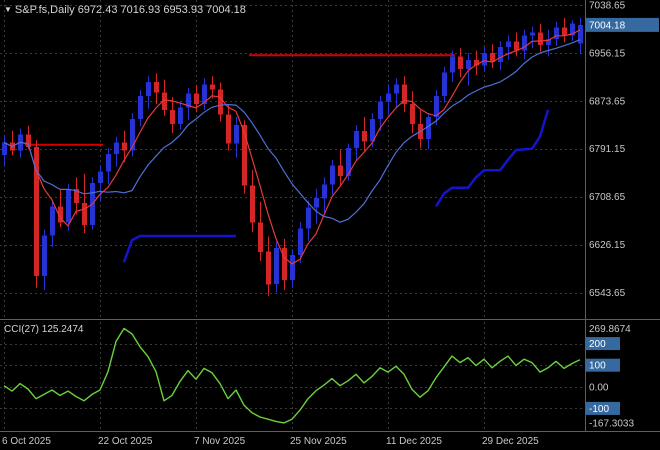 The width and height of the screenshot is (660, 450). Describe the element at coordinates (610, 329) in the screenshot. I see `cci-max-label: 269.8674` at that location.